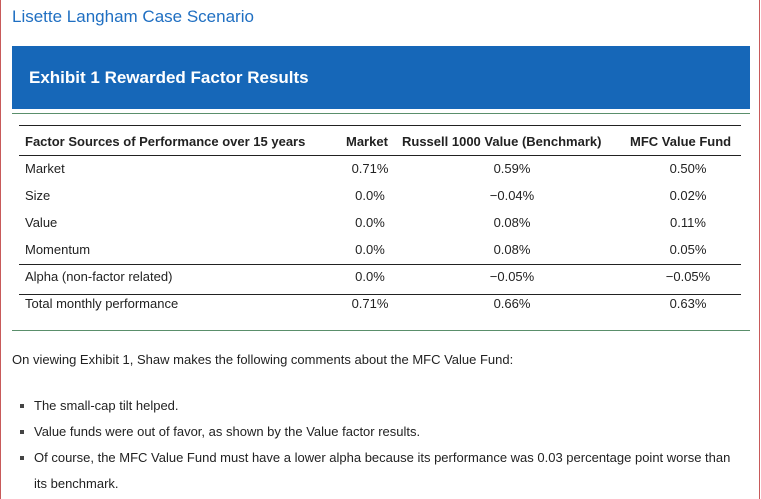 The width and height of the screenshot is (761, 499). I want to click on header-mfc-value-fund: MFC Value Fund, so click(681, 141).